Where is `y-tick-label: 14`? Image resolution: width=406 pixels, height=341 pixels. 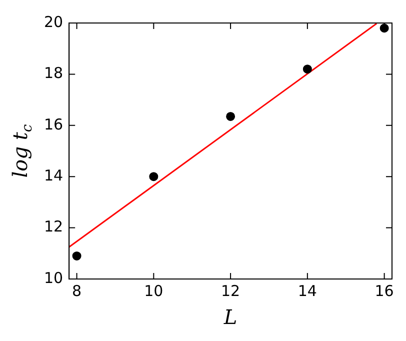 y-tick-label: 14 is located at coordinates (54, 175).